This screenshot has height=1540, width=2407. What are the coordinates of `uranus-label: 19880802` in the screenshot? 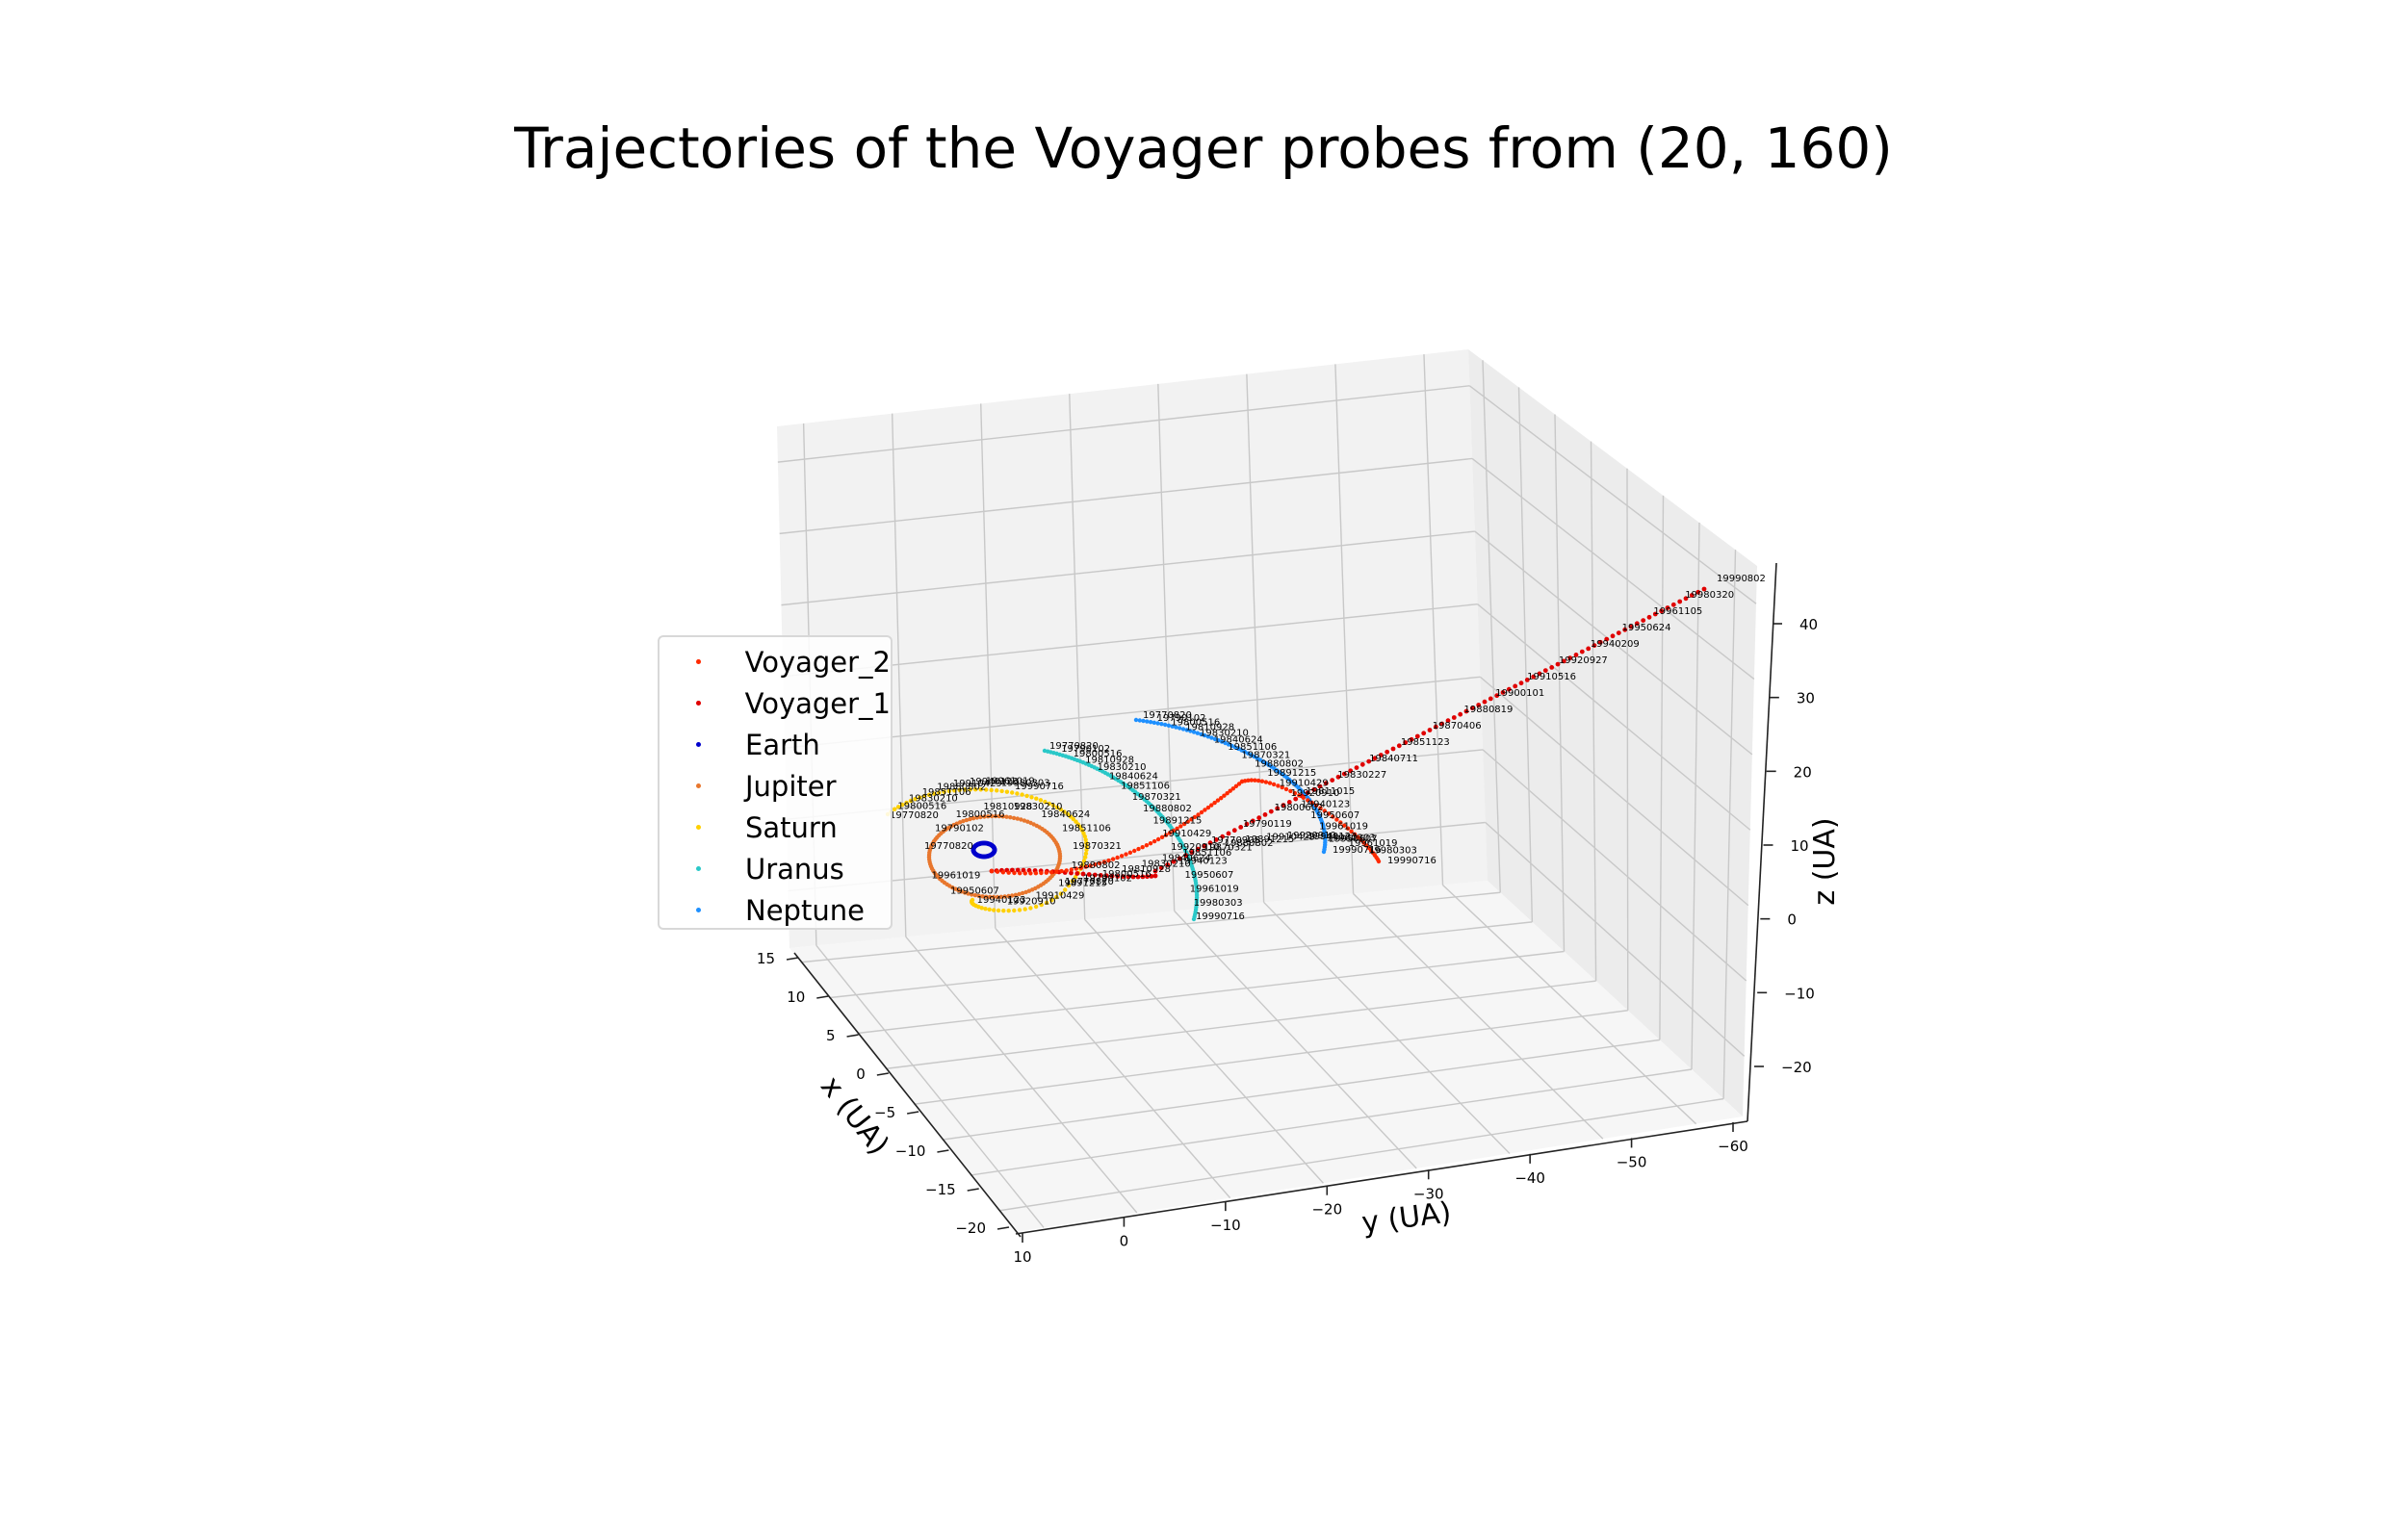 It's located at (1167, 809).